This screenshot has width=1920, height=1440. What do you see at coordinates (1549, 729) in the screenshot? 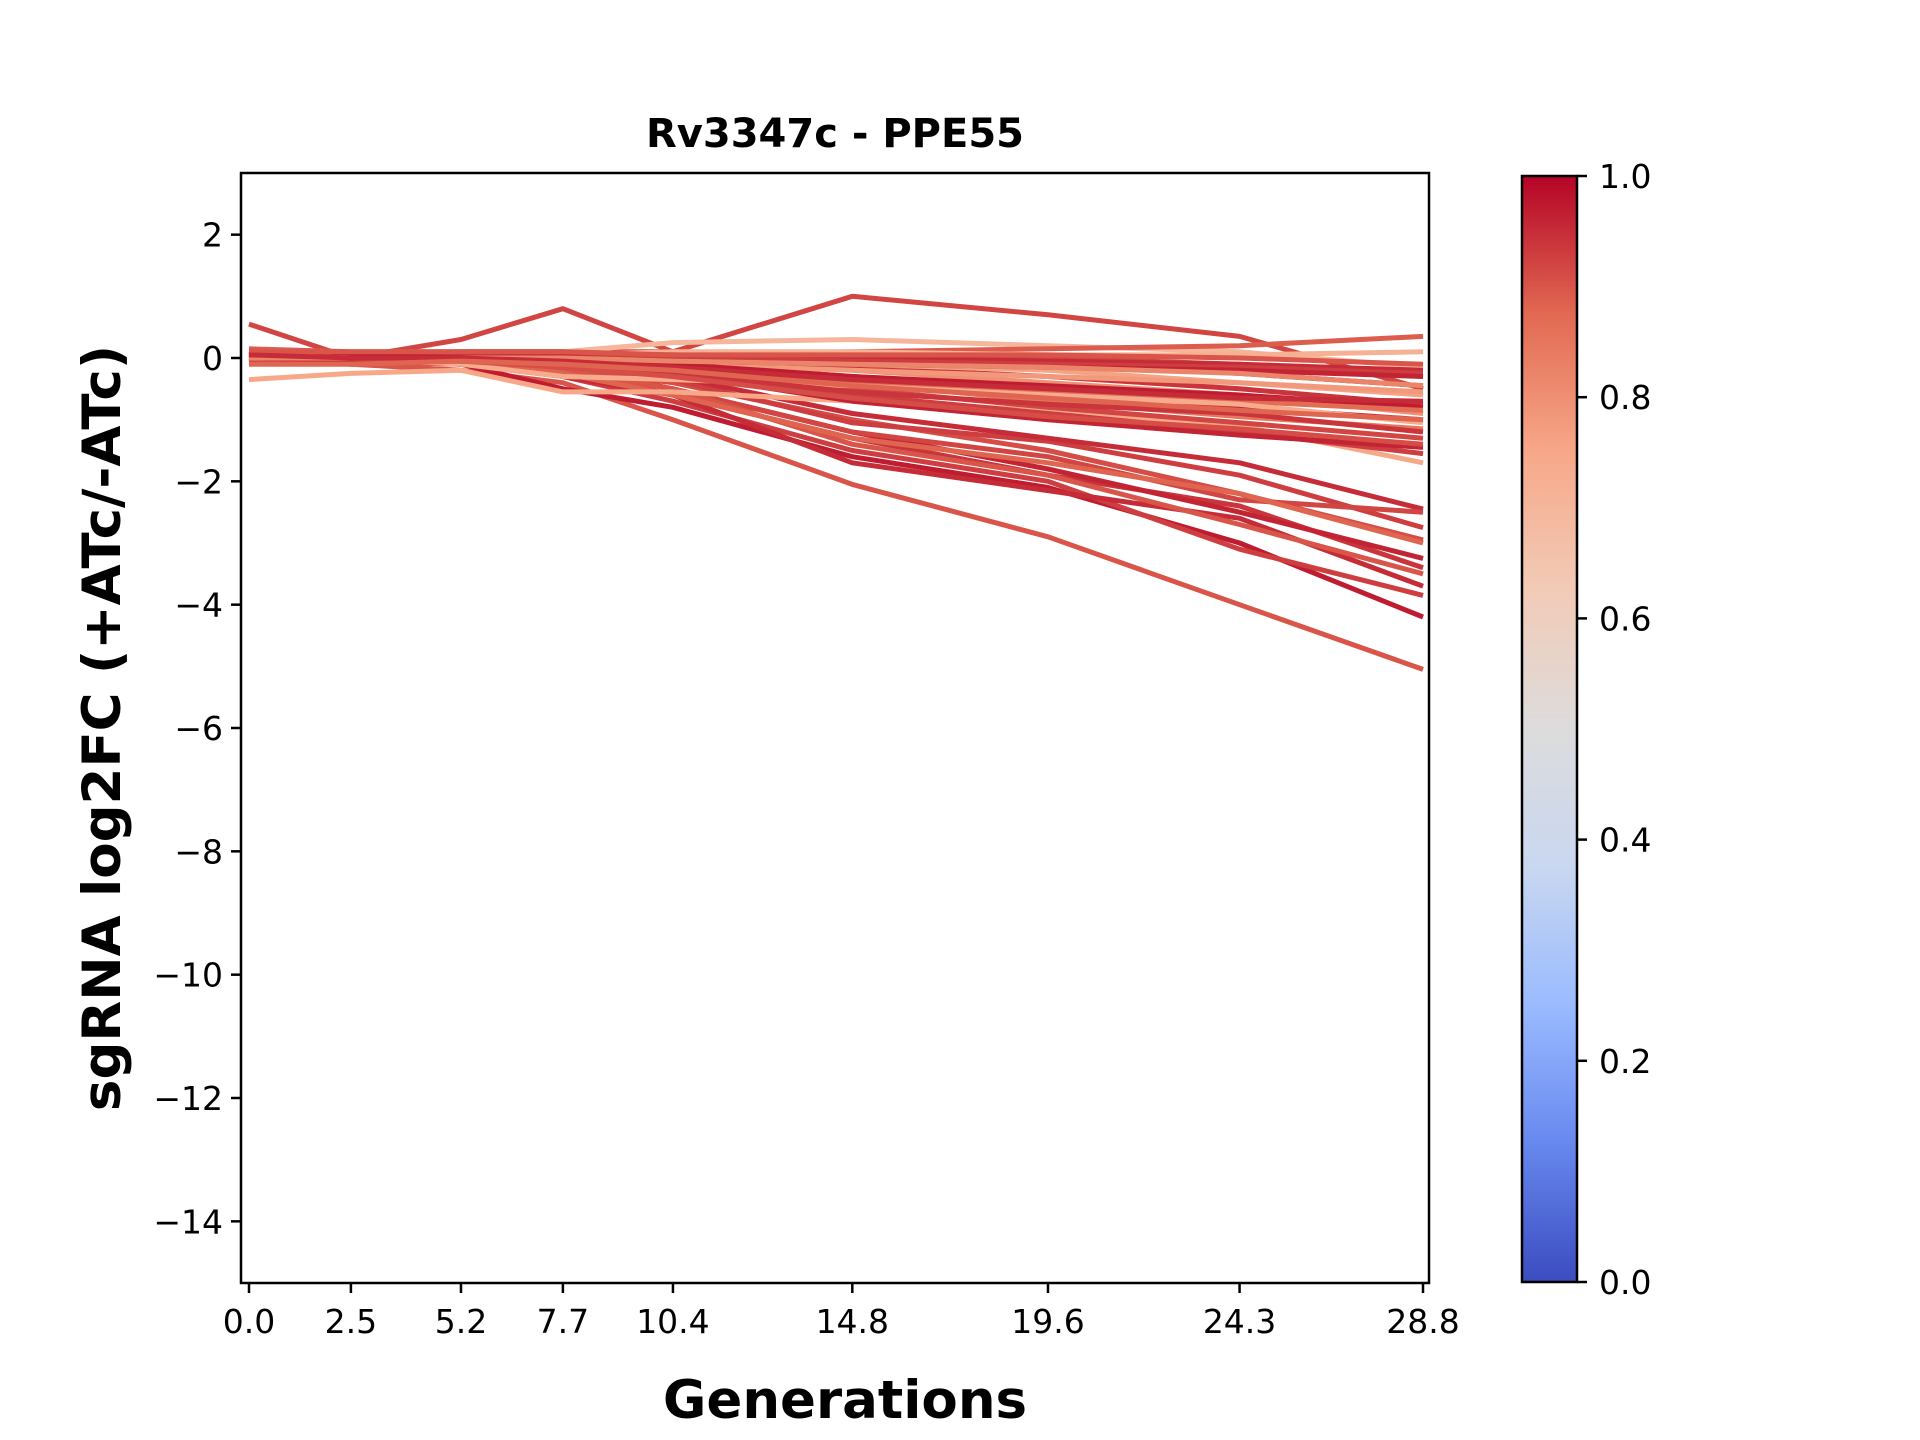
I see `colorbar` at bounding box center [1549, 729].